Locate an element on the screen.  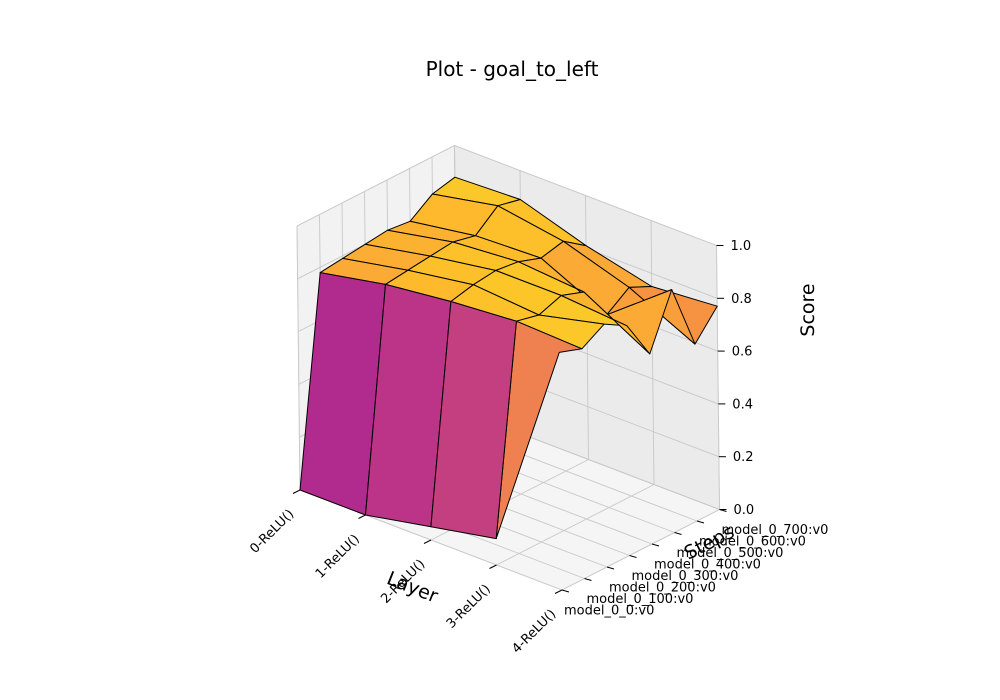
y-tick-label: model_0_200:v0 is located at coordinates (662, 588).